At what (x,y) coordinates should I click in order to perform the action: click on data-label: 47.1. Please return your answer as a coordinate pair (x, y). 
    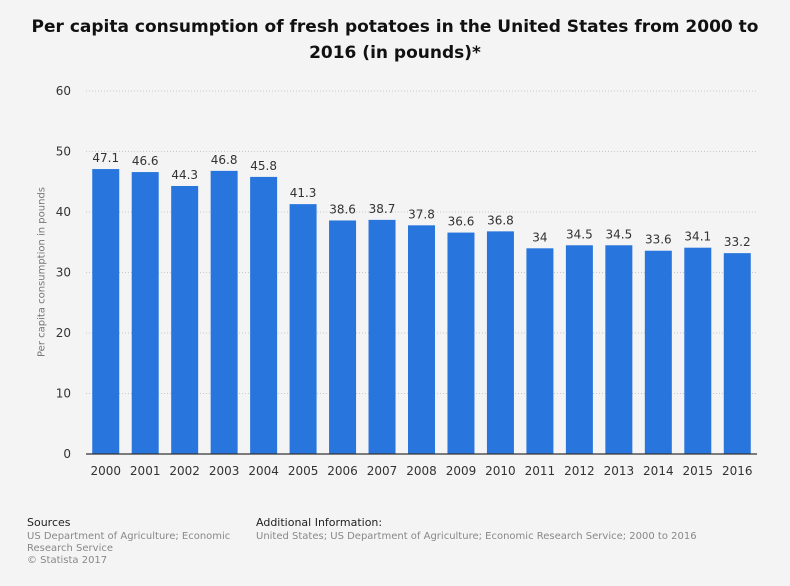
    Looking at the image, I should click on (105, 158).